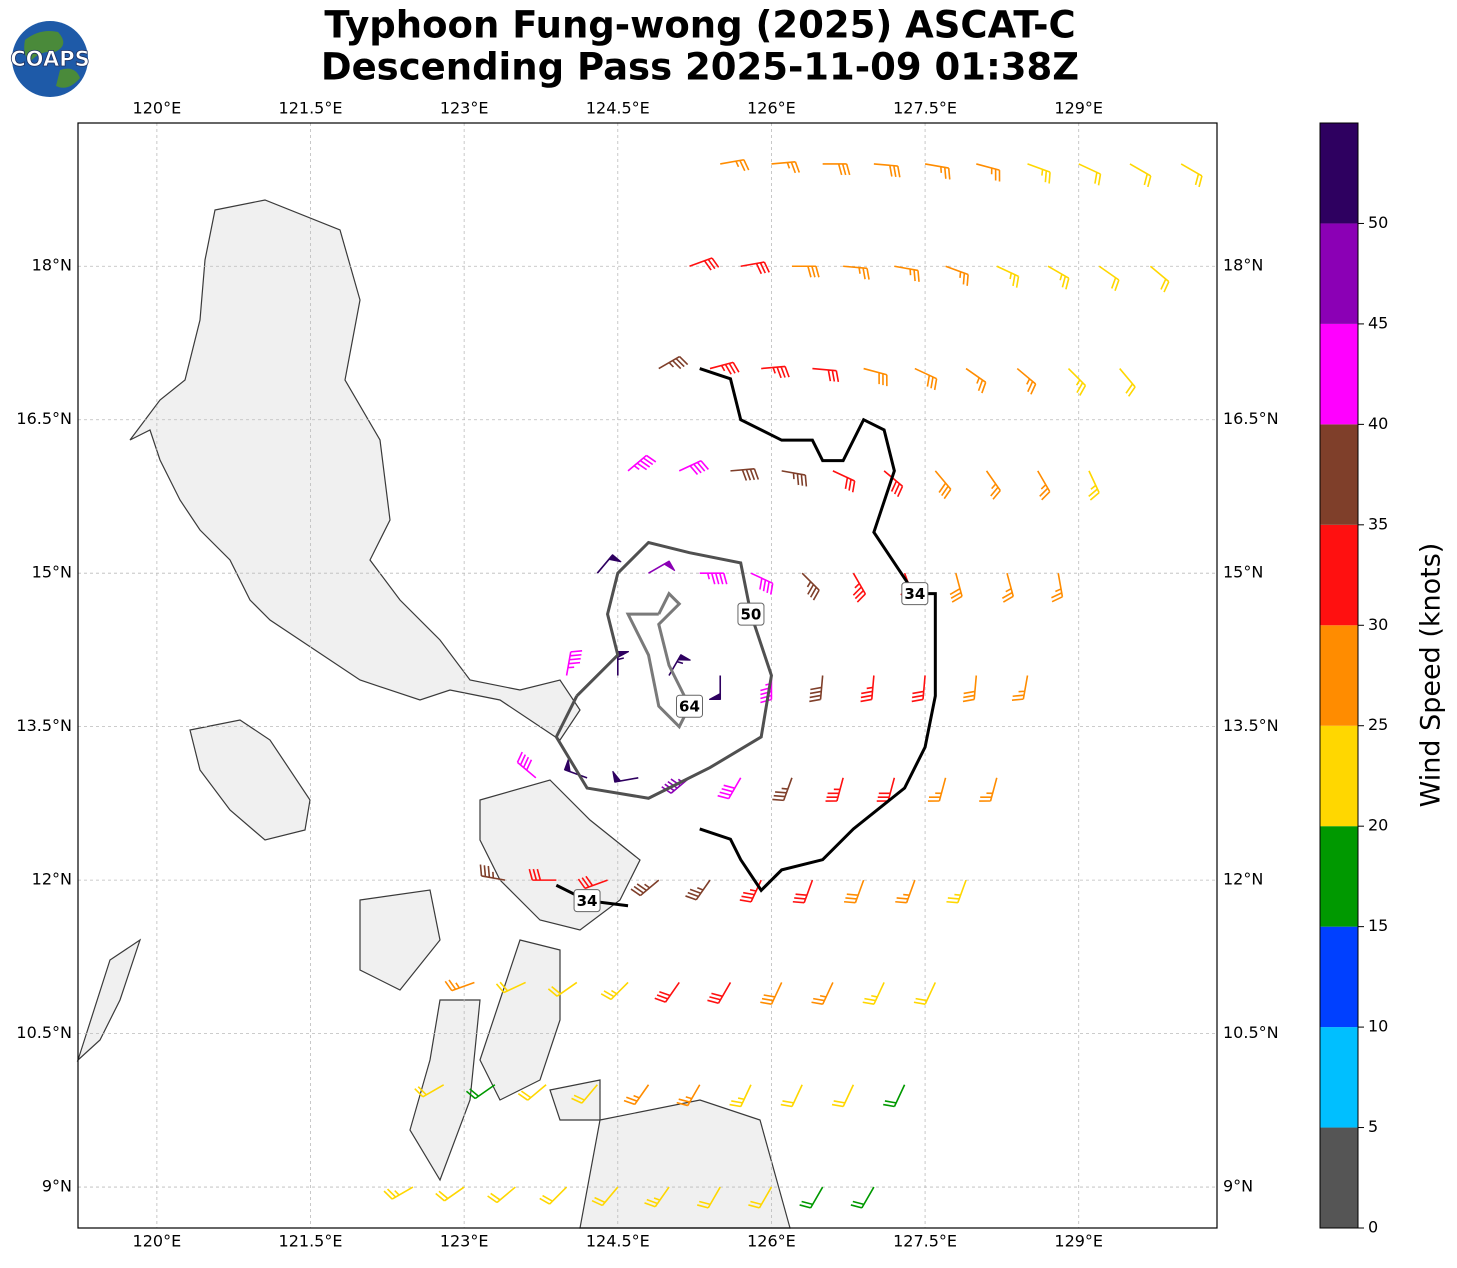  Describe the element at coordinates (44, 1032) in the screenshot. I see `y-tick-label: 10.5°N` at that location.